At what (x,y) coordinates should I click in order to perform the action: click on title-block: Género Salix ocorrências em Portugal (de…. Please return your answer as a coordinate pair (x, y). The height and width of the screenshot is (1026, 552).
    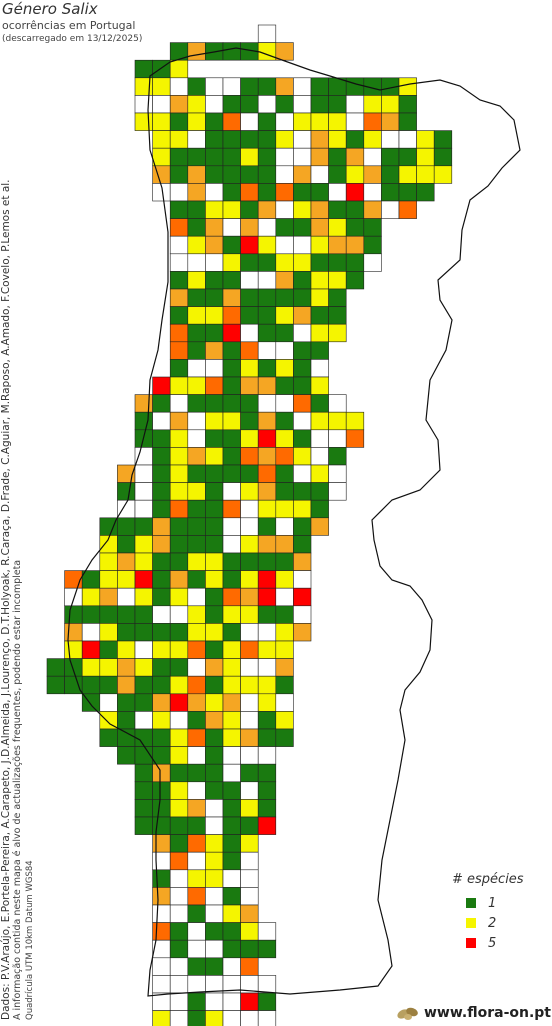
    Looking at the image, I should click on (72, 23).